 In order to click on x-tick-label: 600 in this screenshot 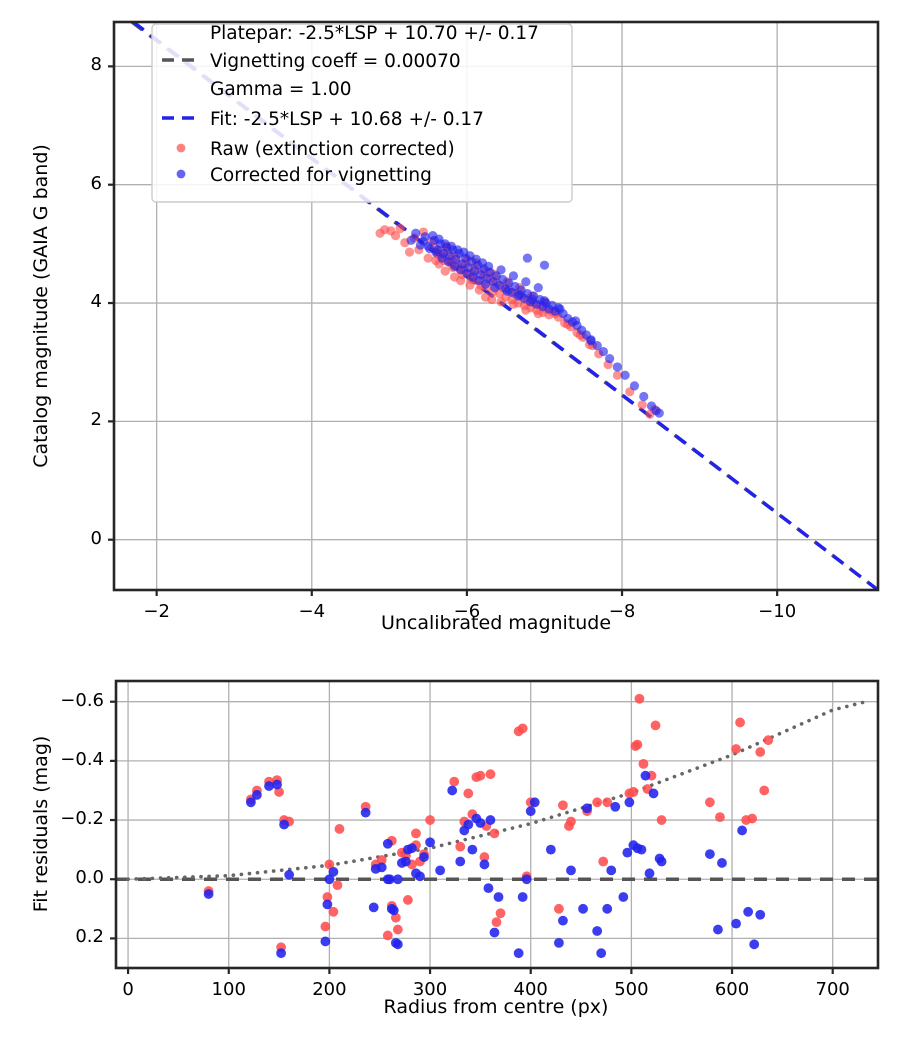, I will do `click(732, 989)`.